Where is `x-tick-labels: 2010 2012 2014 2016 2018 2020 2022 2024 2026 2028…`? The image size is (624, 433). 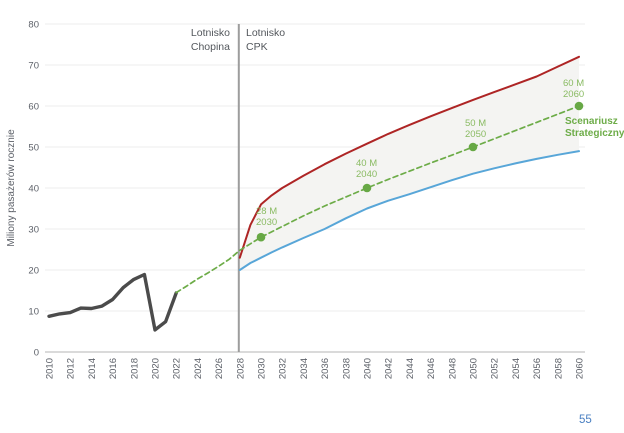 x-tick-labels: 2010 2012 2014 2016 2018 2020 2022 2024 2026 2028… is located at coordinates (315, 368).